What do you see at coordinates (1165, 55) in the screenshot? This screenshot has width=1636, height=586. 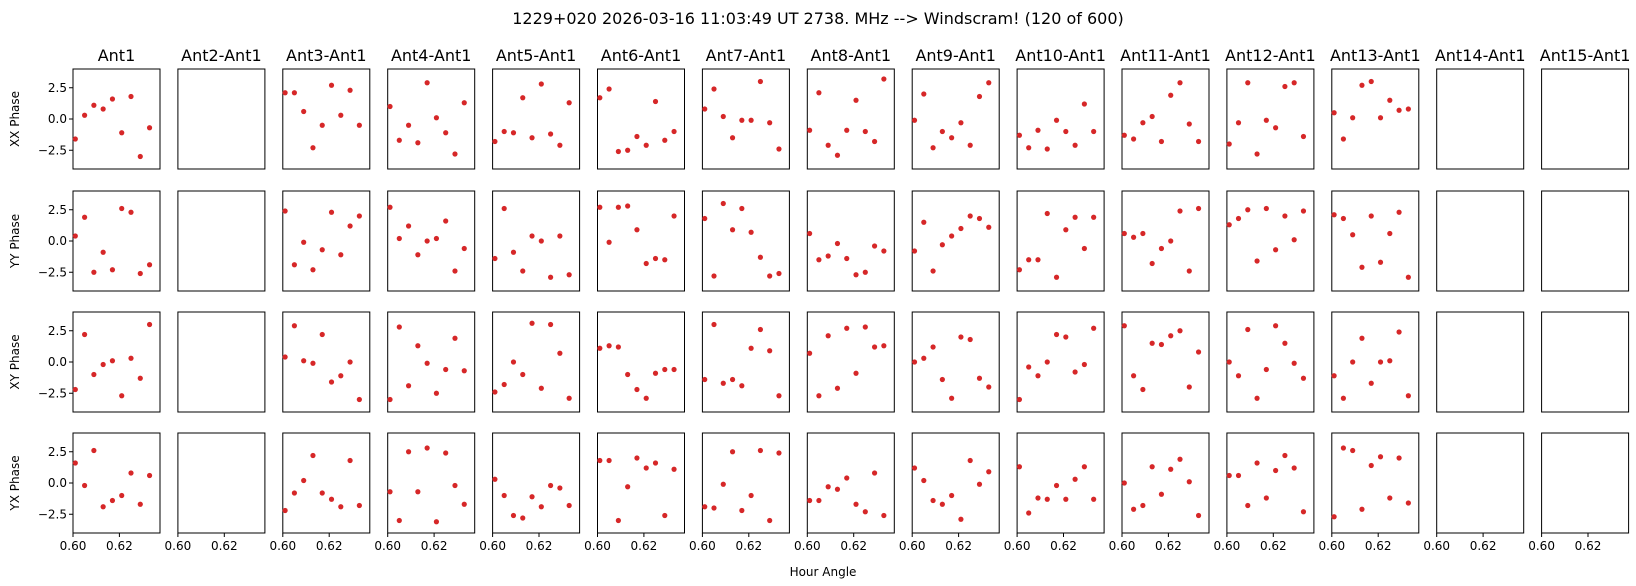 I see `column-title-ant11-ant1: Ant11-Ant1` at bounding box center [1165, 55].